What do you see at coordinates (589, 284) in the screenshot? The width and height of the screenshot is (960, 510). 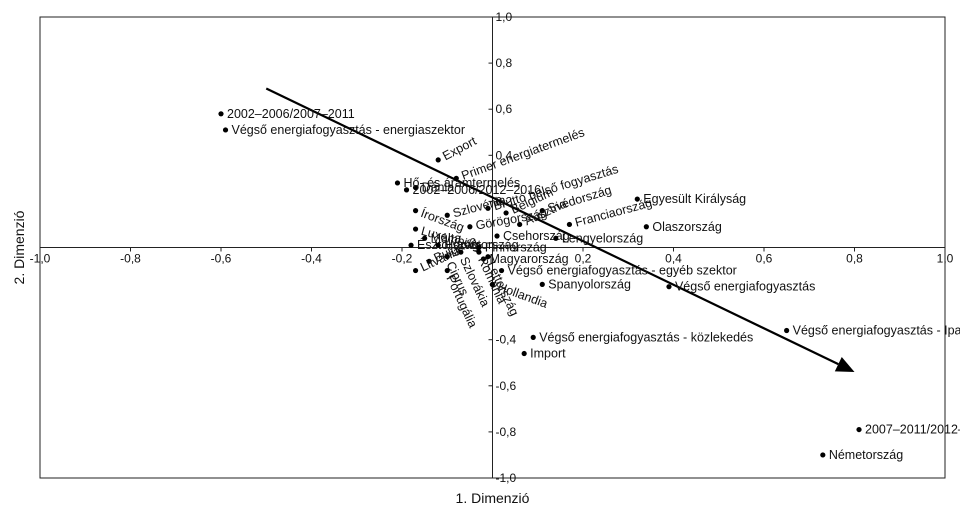 I see `data-point-label: Spanyolország` at bounding box center [589, 284].